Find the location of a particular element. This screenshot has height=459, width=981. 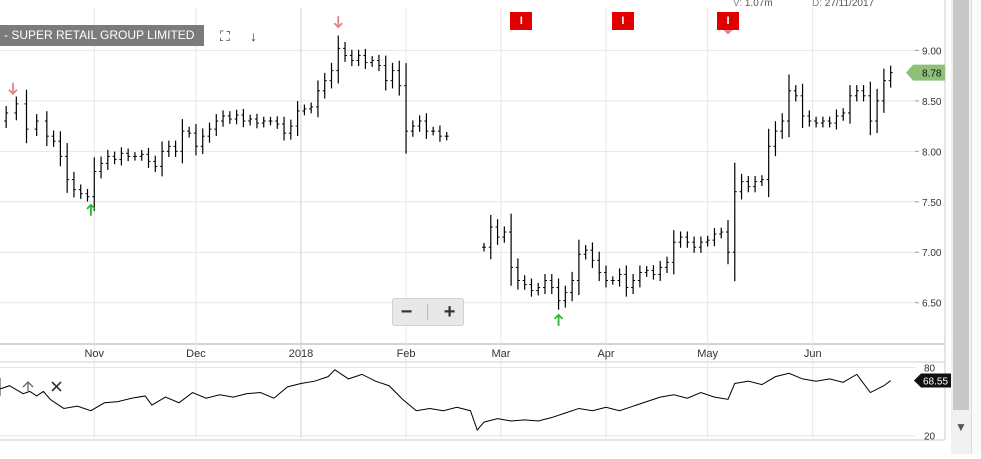

volume-label: V: is located at coordinates (738, 4).